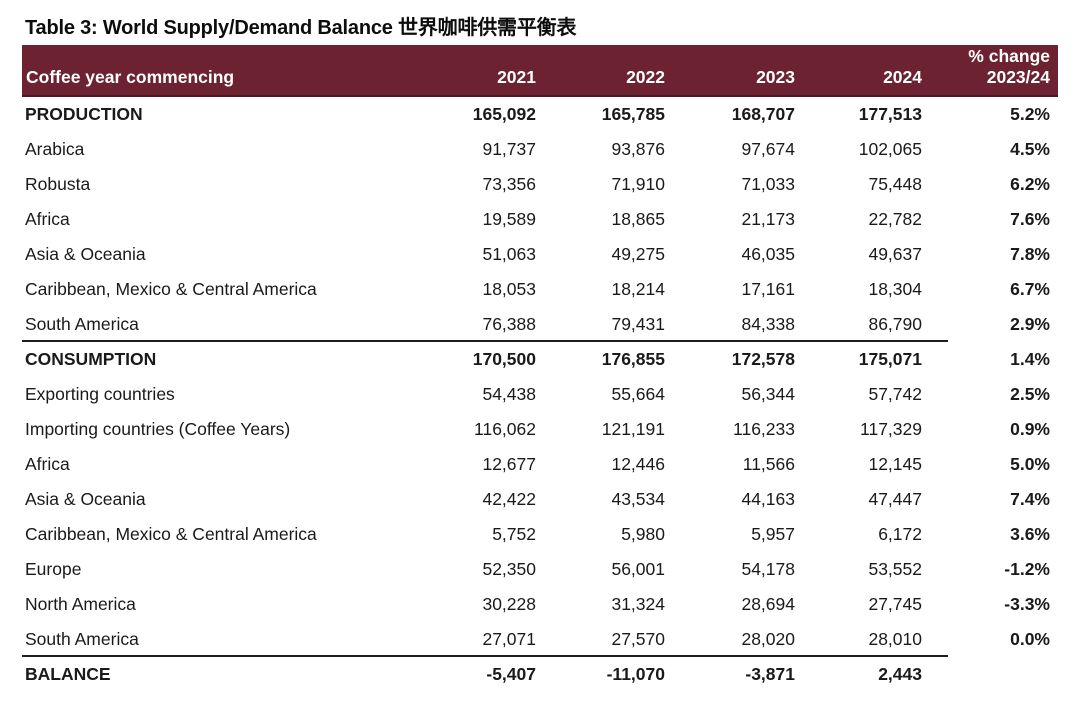 This screenshot has height=702, width=1080. Describe the element at coordinates (53, 569) in the screenshot. I see `row-label: Europe` at that location.